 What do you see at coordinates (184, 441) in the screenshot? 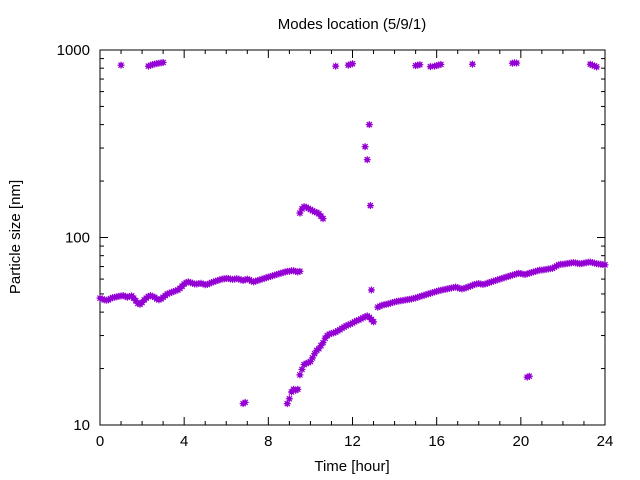
I see `x-tick-label: 4` at bounding box center [184, 441].